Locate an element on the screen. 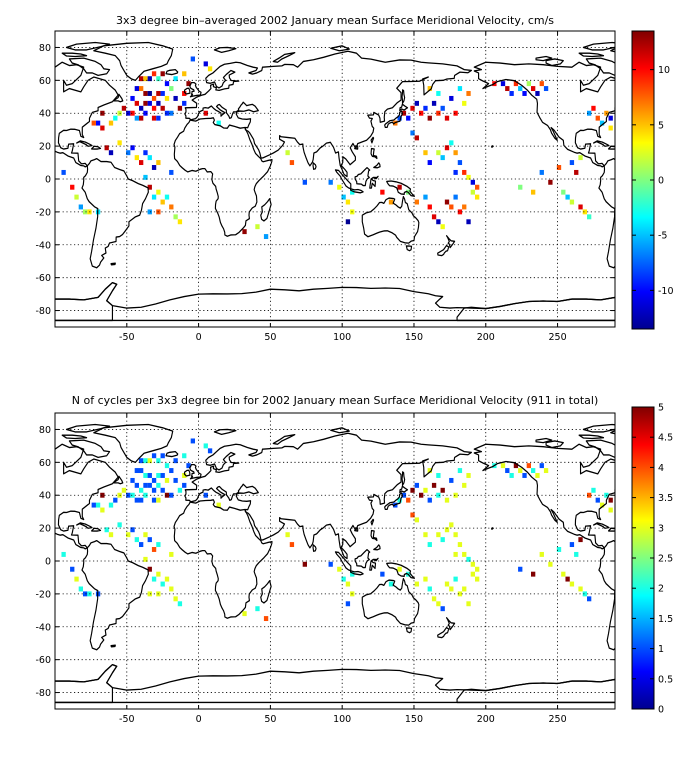 The width and height of the screenshot is (696, 760). y-tick-label: -80 is located at coordinates (43, 311).